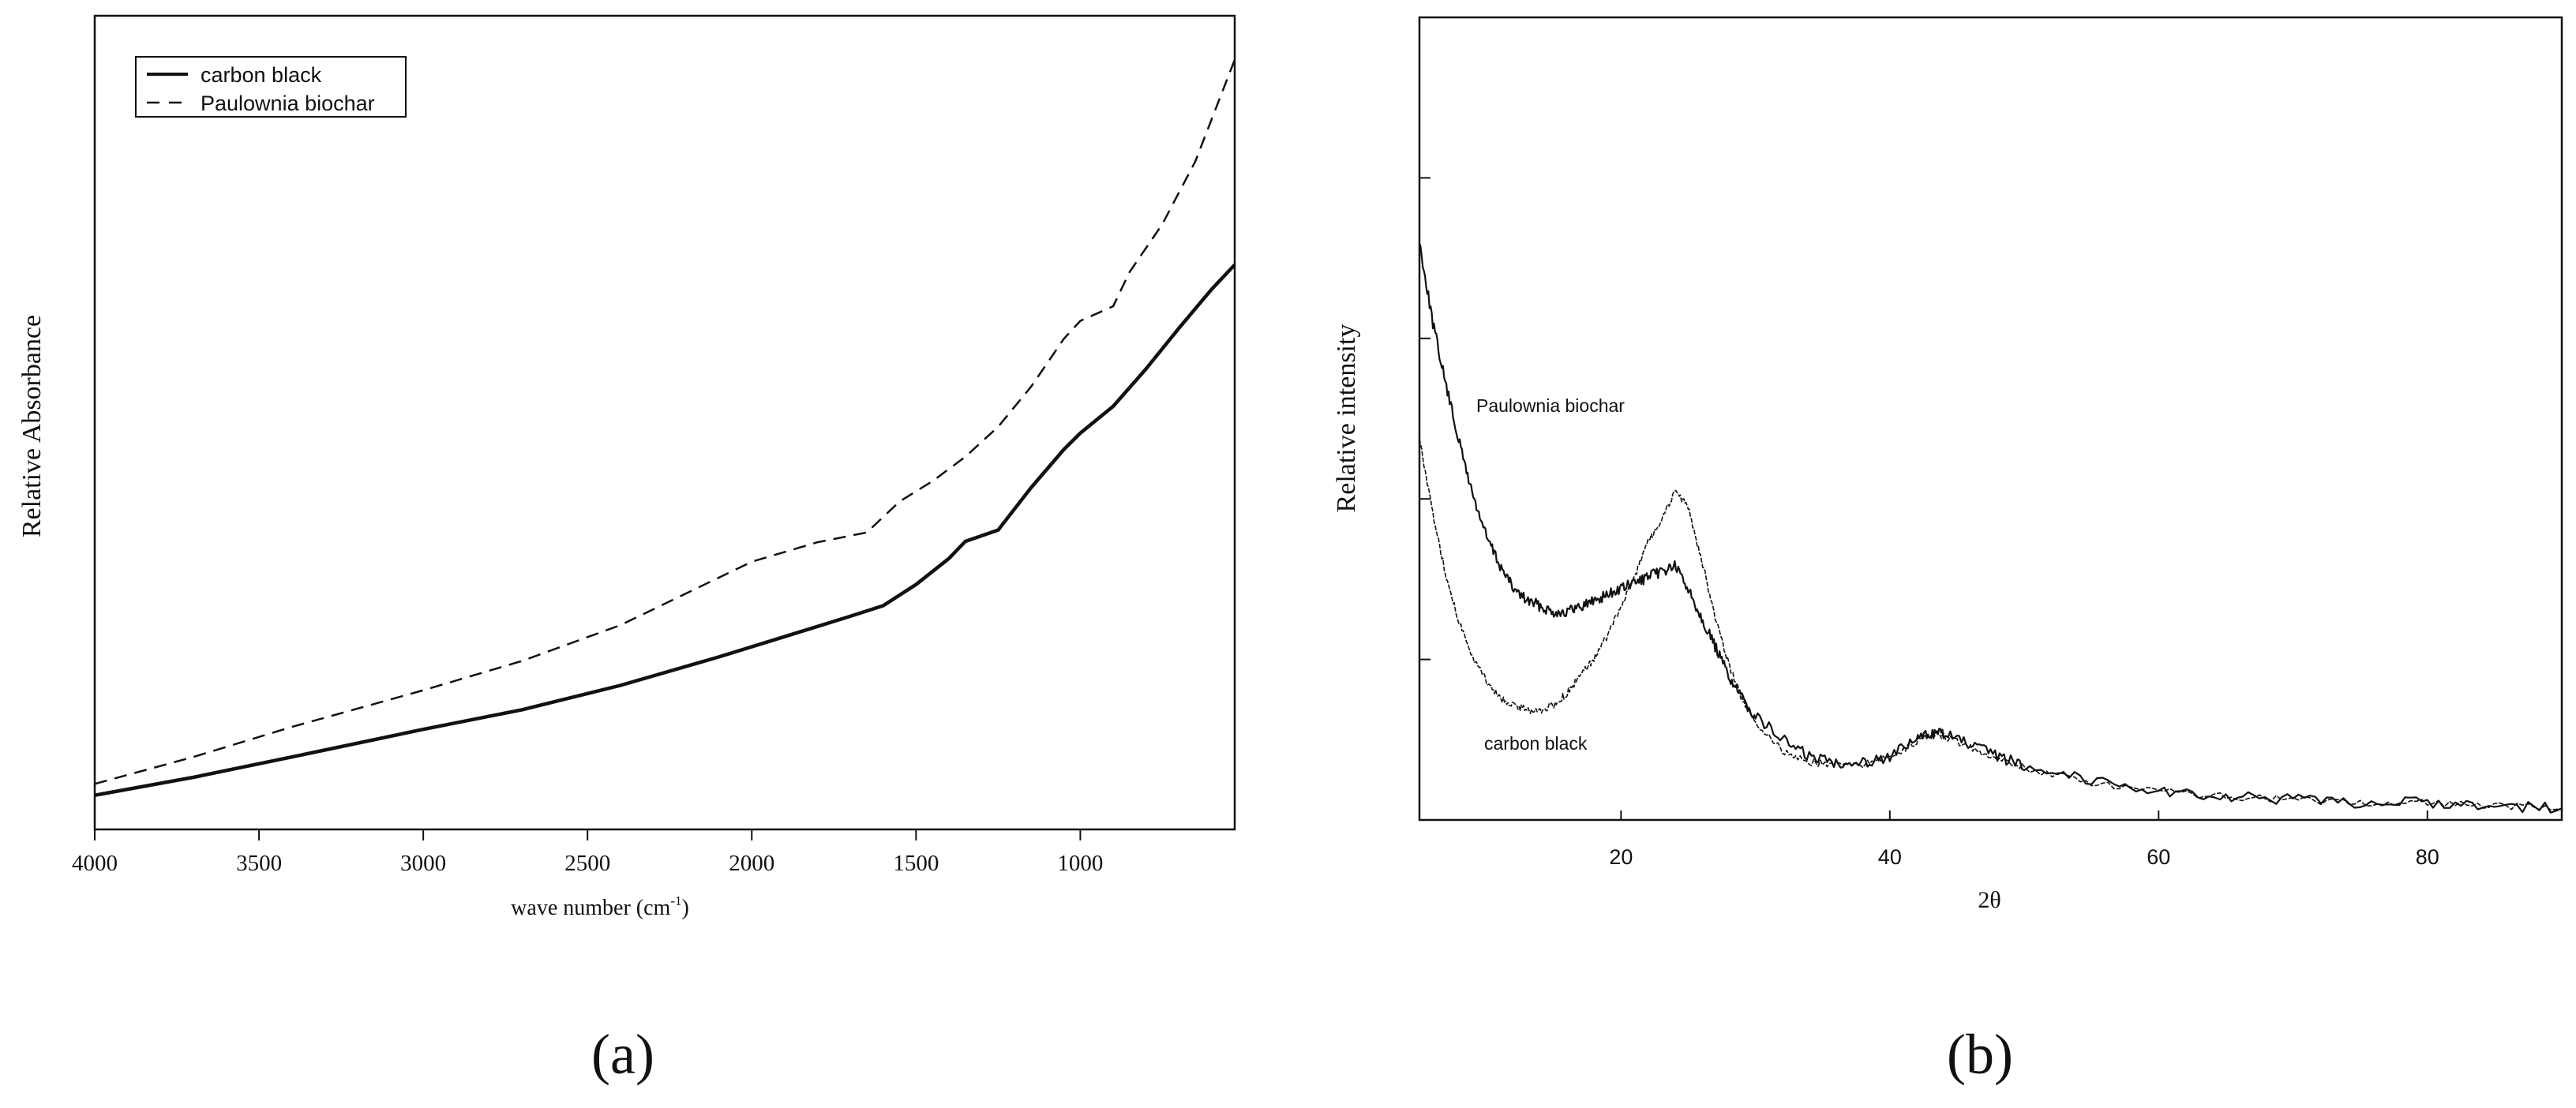 The width and height of the screenshot is (2576, 1108). What do you see at coordinates (1080, 864) in the screenshot?
I see `x-tick-label: 1000` at bounding box center [1080, 864].